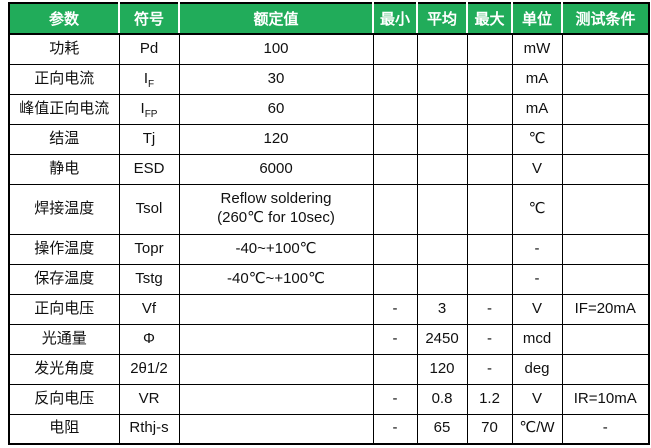 This screenshot has height=448, width=651. Describe the element at coordinates (329, 369) in the screenshot. I see `table-row: 发光角度 2θ1/2 120 - deg` at that location.